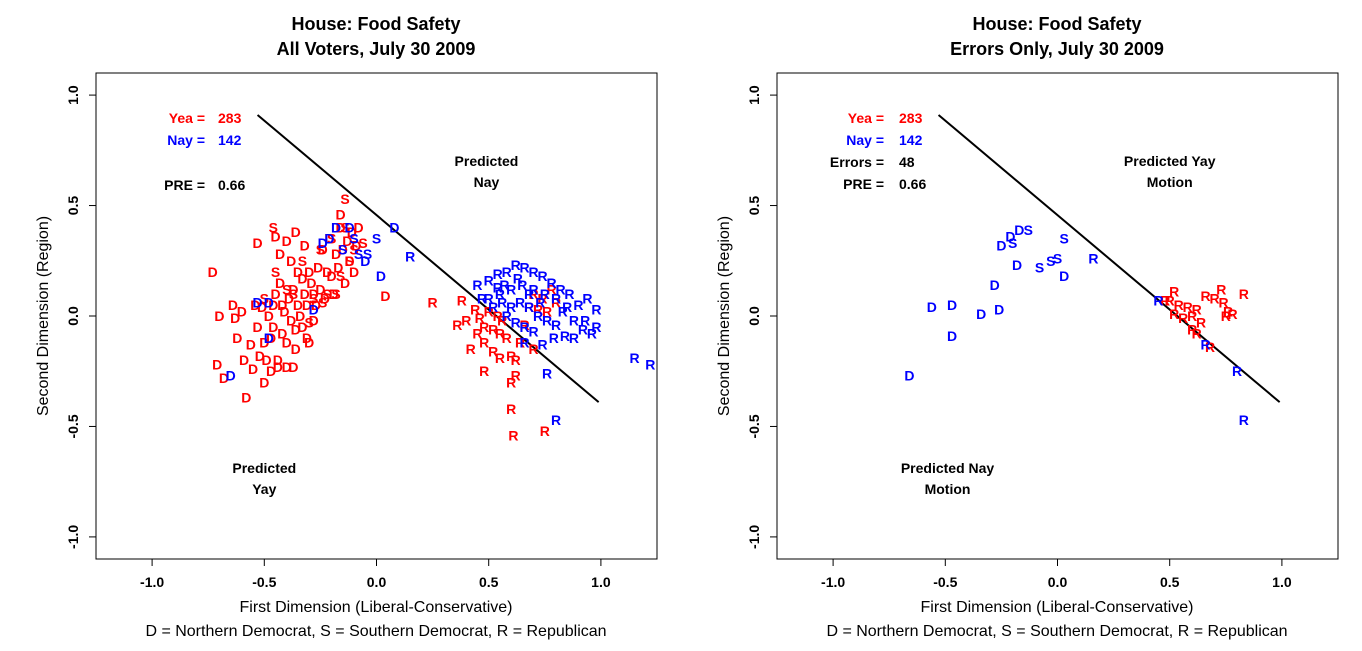 The width and height of the screenshot is (1362, 651). Describe the element at coordinates (754, 316) in the screenshot. I see `y-tick-label: 0.0` at that location.